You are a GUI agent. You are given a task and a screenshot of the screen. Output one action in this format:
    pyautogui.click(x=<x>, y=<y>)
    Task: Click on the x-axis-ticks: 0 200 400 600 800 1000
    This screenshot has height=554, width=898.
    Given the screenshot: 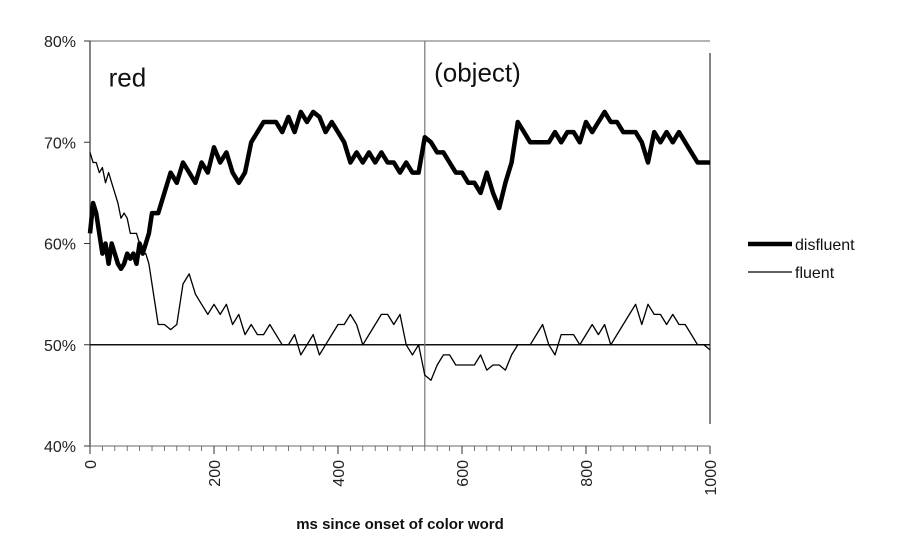 What is the action you would take?
    pyautogui.click(x=401, y=471)
    